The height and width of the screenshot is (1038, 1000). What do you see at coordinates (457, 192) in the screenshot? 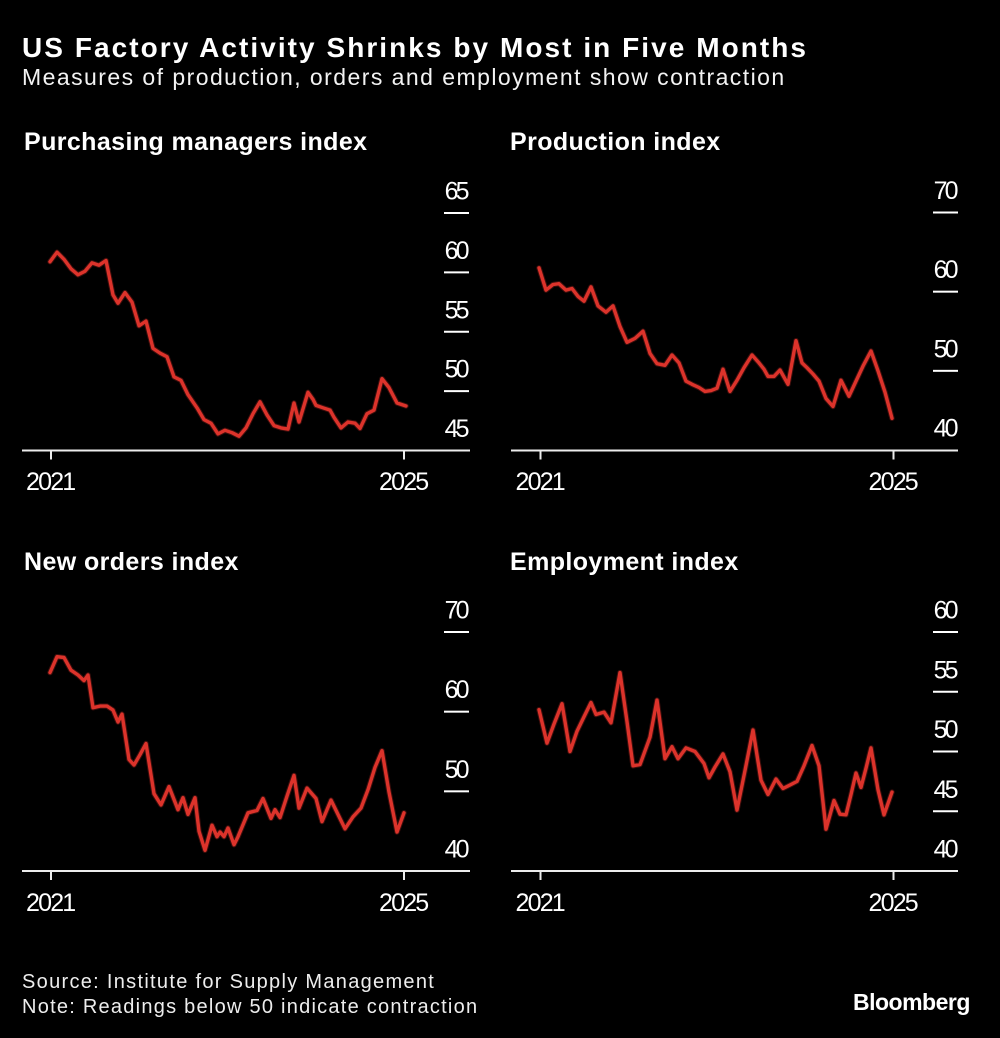
I see `svg-text: 65` at bounding box center [457, 192].